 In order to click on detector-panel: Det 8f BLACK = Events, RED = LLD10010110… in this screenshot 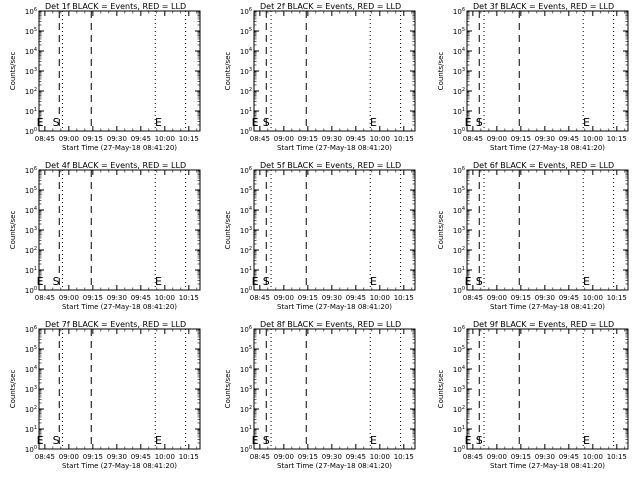, I will do `click(320, 395)`.